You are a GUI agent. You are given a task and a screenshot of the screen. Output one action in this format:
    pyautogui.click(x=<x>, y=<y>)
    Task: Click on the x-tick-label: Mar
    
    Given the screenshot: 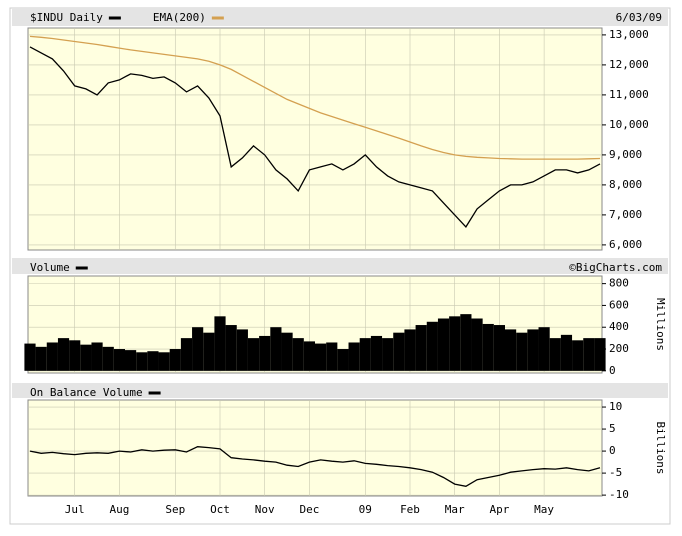 What is the action you would take?
    pyautogui.click(x=455, y=509)
    